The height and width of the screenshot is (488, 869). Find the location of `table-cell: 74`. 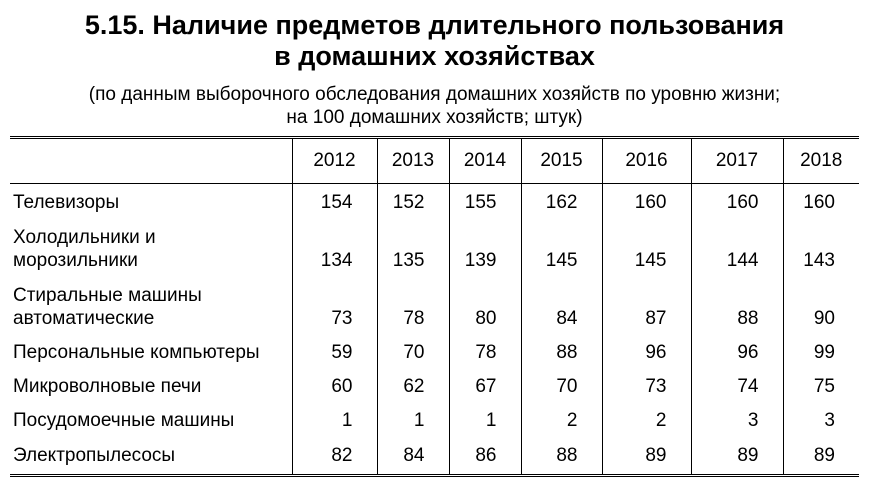

table-cell: 74 is located at coordinates (736, 384).